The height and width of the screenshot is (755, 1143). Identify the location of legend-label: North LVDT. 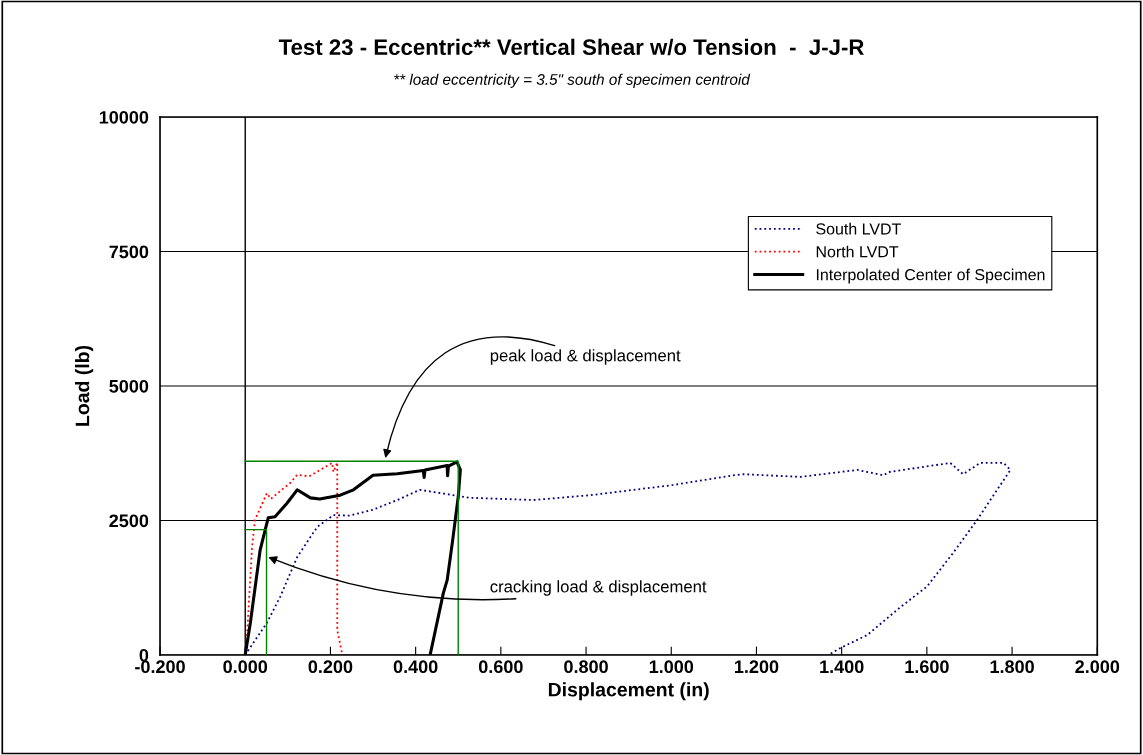
(857, 251).